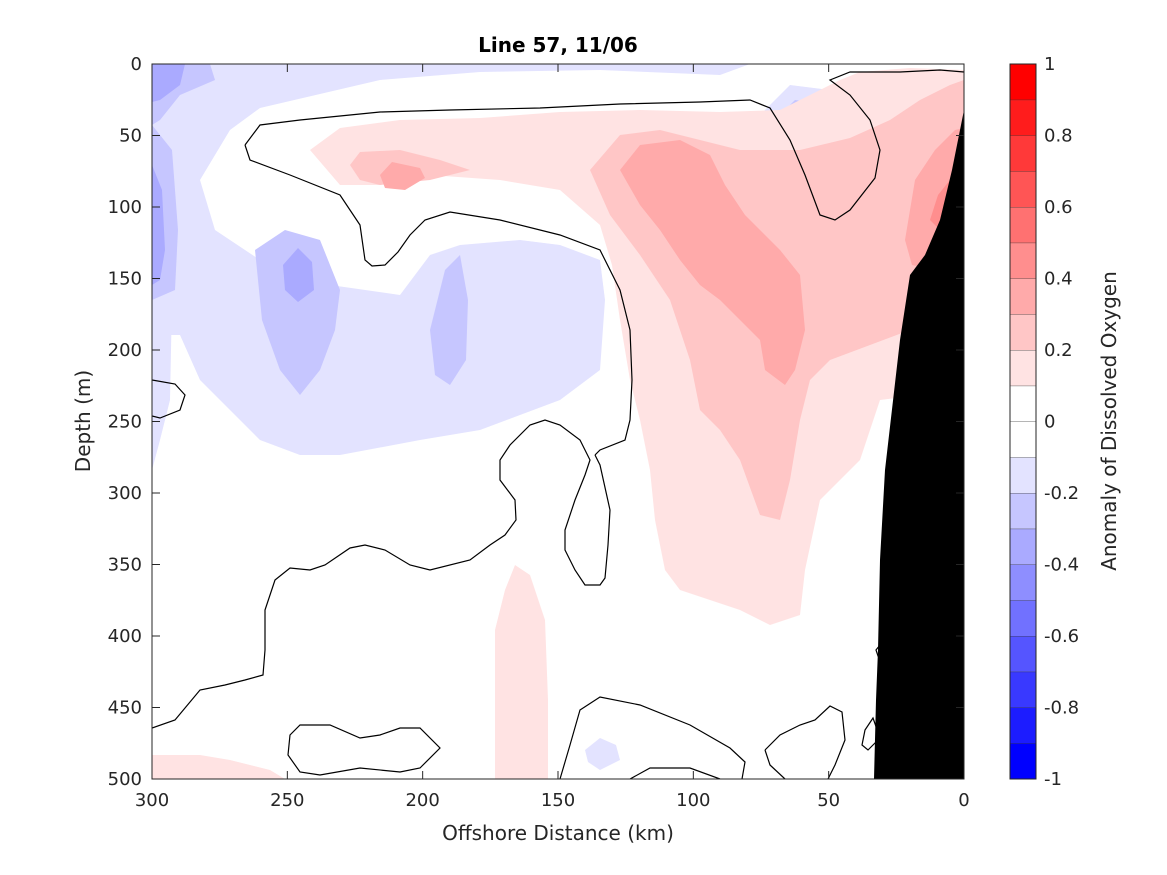 The width and height of the screenshot is (1167, 875). Describe the element at coordinates (558, 800) in the screenshot. I see `x-tick-label: 150` at that location.